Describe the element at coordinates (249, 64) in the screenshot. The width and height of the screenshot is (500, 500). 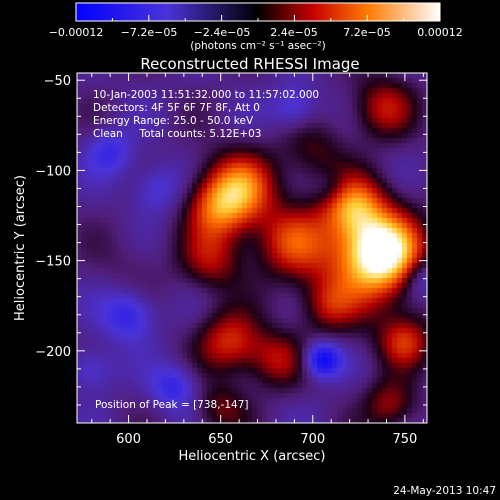
I see `chart-title: Reconstructed RHESSI Image` at that location.